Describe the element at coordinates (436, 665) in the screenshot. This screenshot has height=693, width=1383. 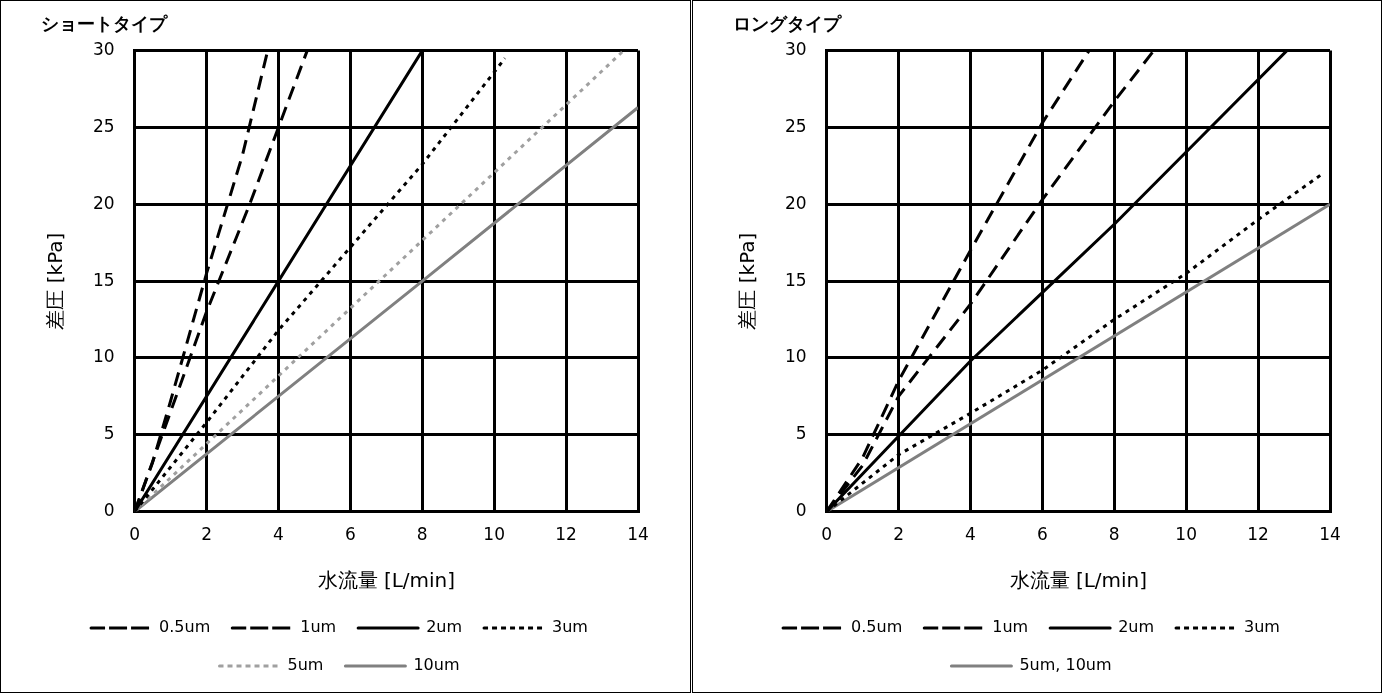
I see `legend-label: 10um` at that location.